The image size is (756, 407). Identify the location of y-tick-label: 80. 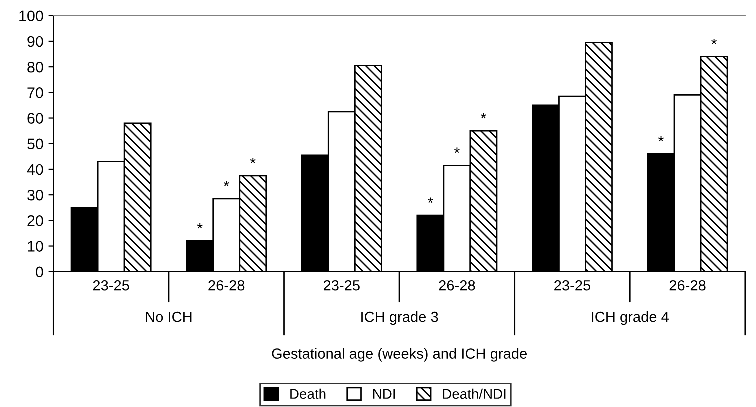
(36, 67).